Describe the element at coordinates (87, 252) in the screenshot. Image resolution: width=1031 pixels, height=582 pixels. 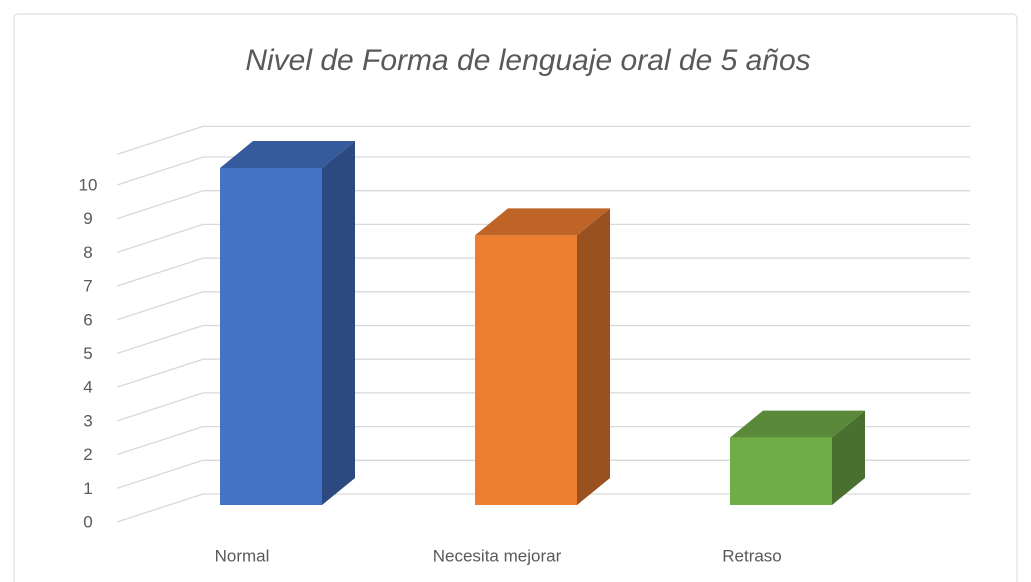
I see `y-tick-label: 8` at that location.